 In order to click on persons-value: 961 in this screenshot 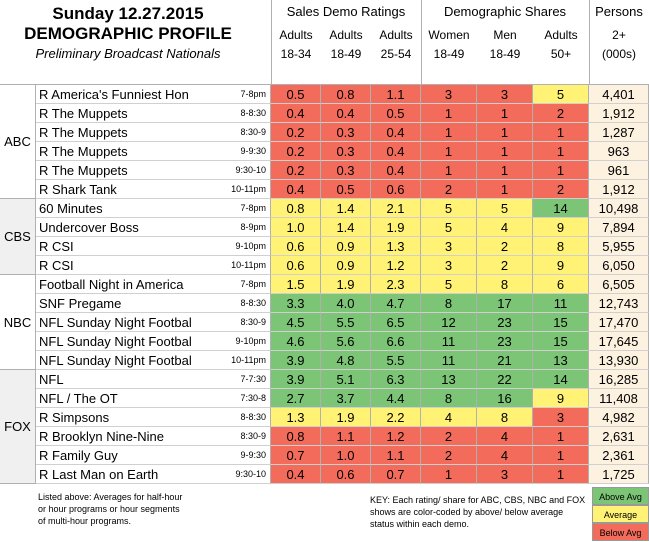, I will do `click(619, 170)`.